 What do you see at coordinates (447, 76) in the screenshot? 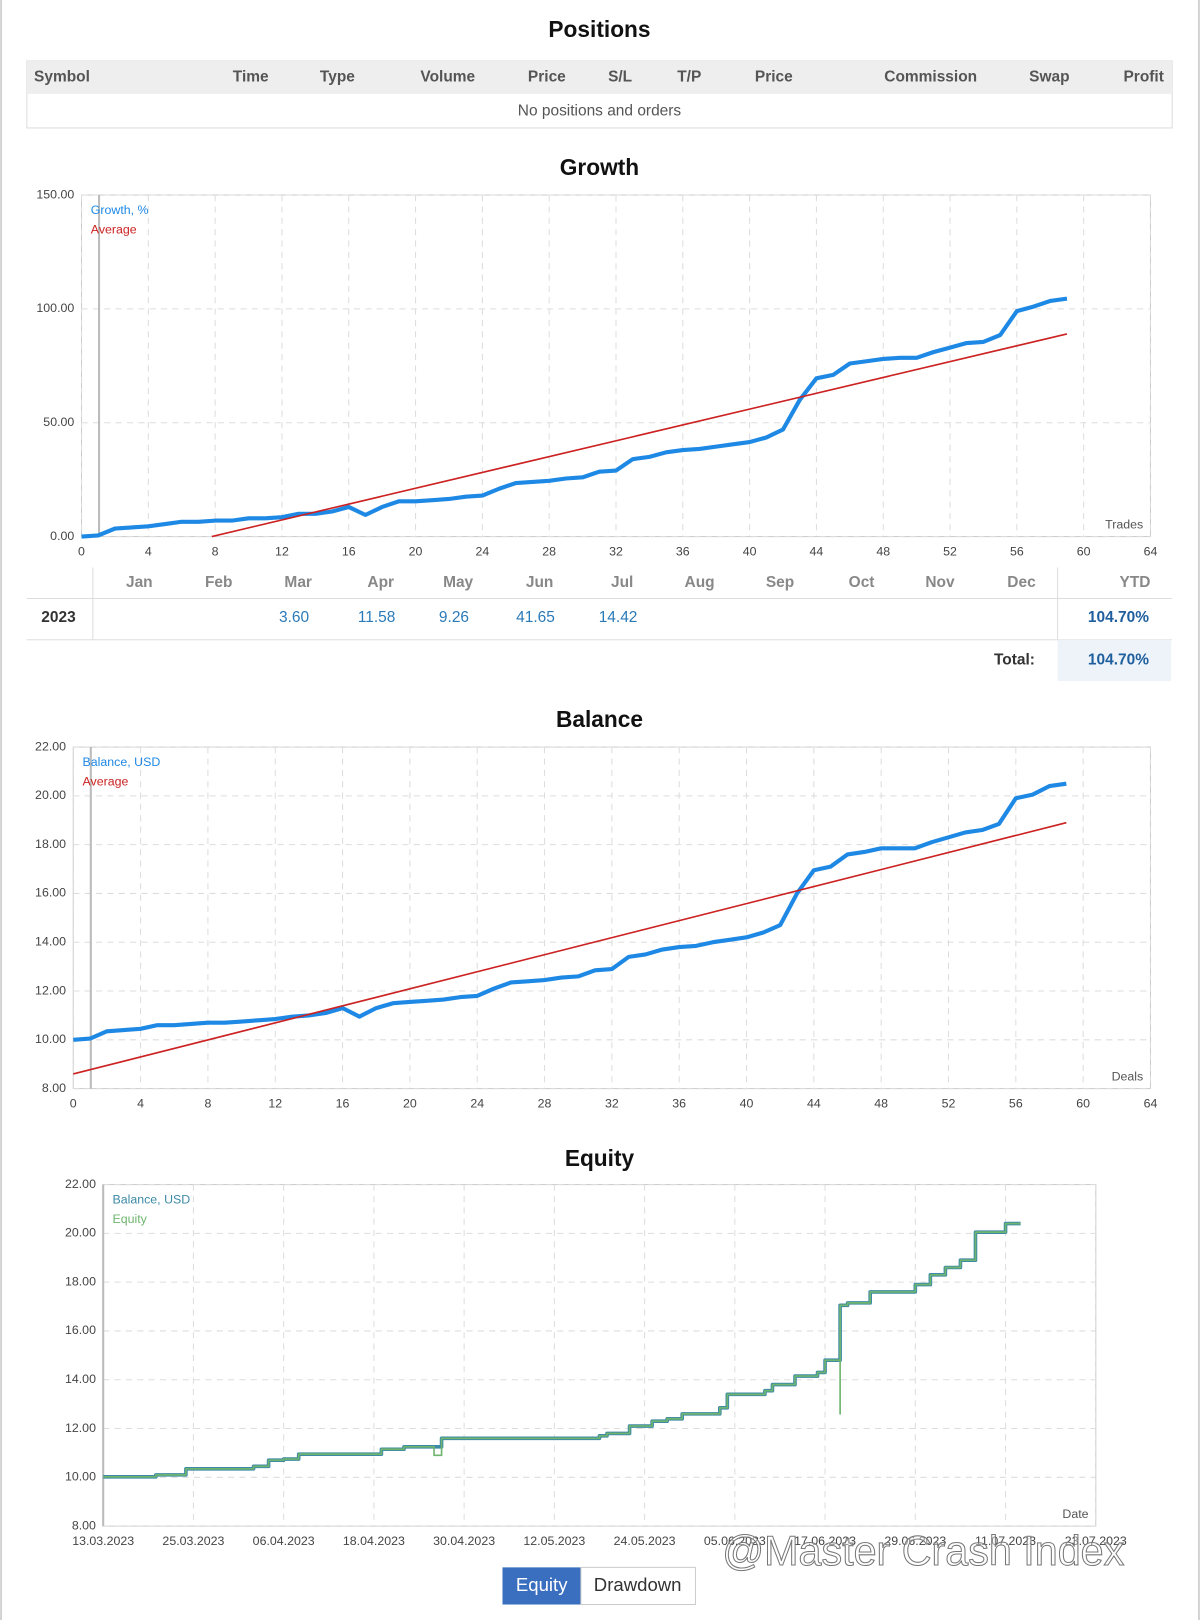
I see `column-header: Volume` at bounding box center [447, 76].